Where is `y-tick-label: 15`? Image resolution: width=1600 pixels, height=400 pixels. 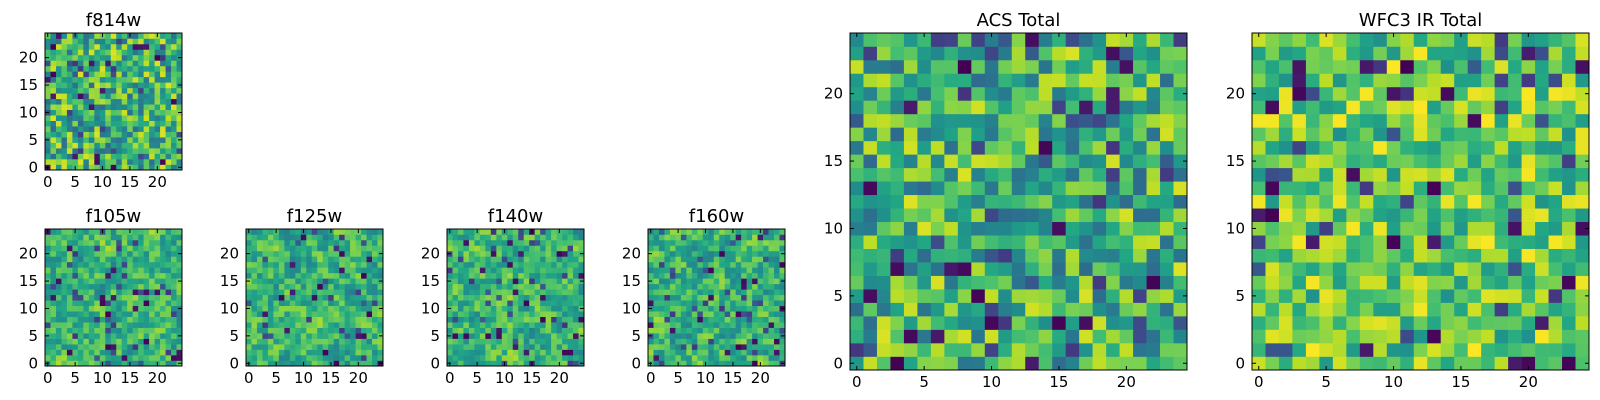 y-tick-label: 15 is located at coordinates (28, 85).